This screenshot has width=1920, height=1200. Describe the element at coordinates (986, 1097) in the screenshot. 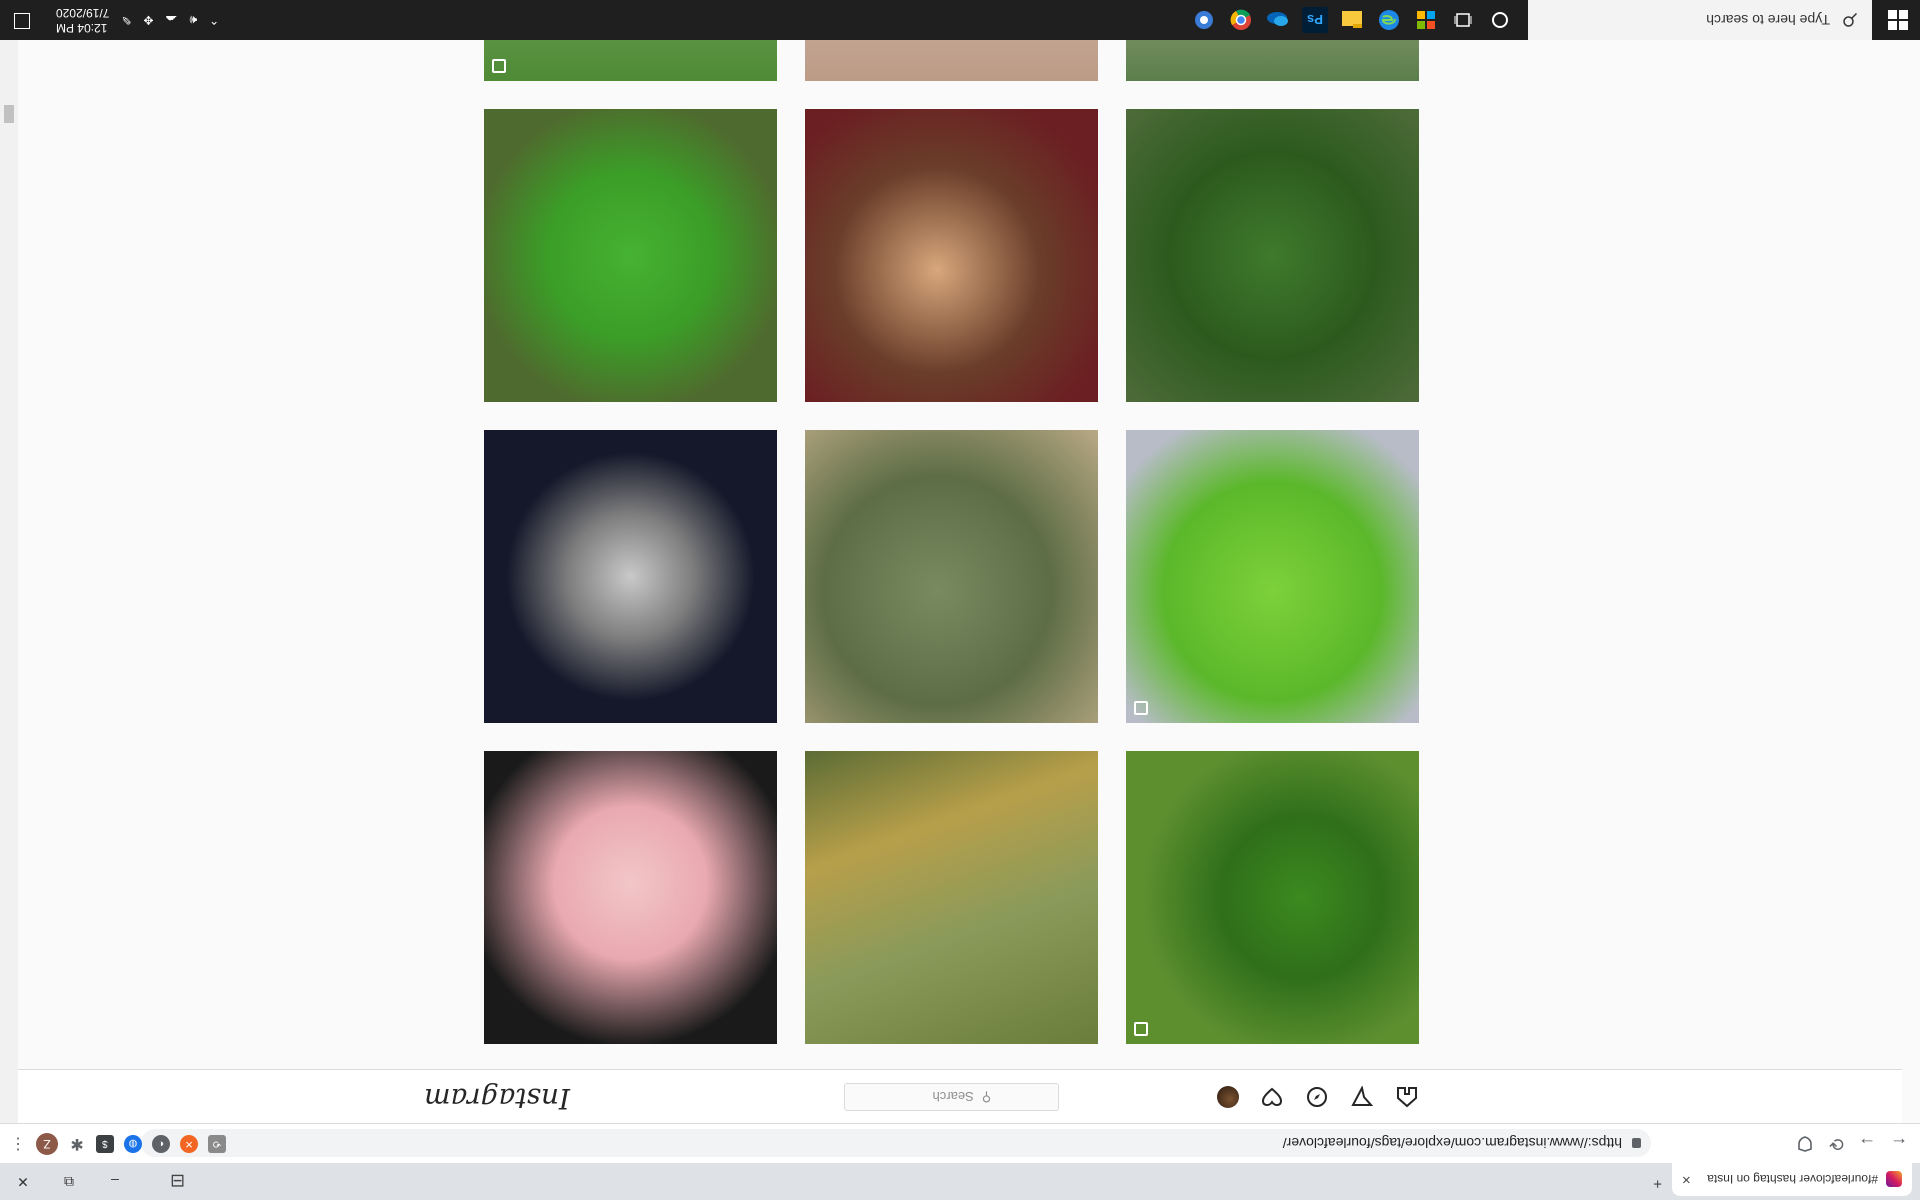

I see `search-icon: ⚲` at that location.